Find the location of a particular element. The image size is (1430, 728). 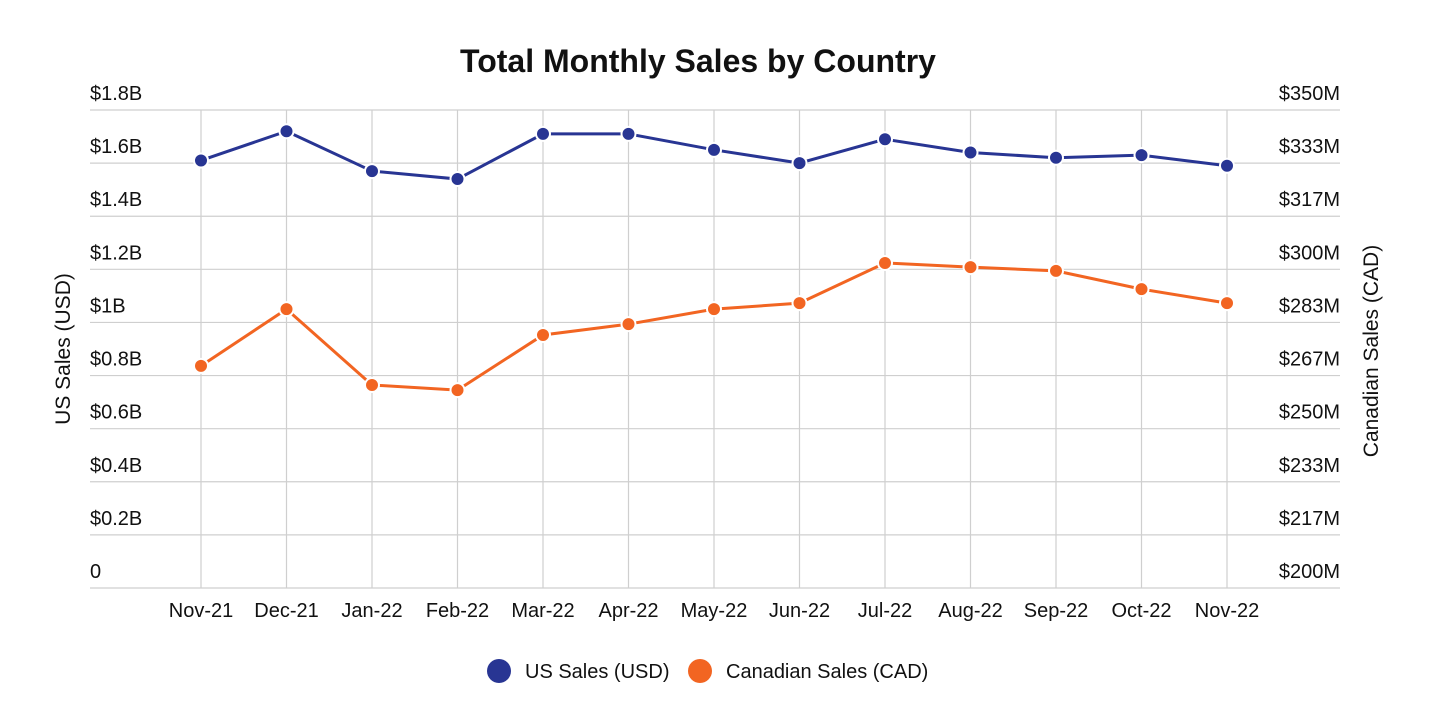

x-tick-label: Mar-22 is located at coordinates (542, 611).